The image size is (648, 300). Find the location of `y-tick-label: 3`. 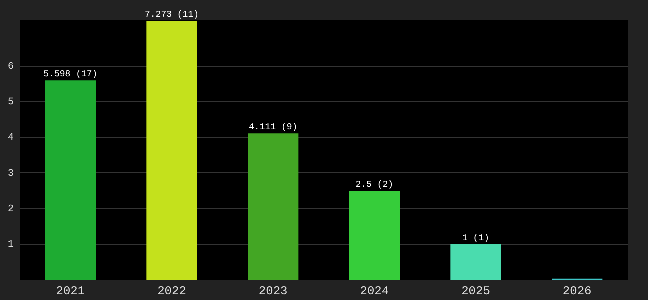

y-tick-label: 3 is located at coordinates (11, 174).